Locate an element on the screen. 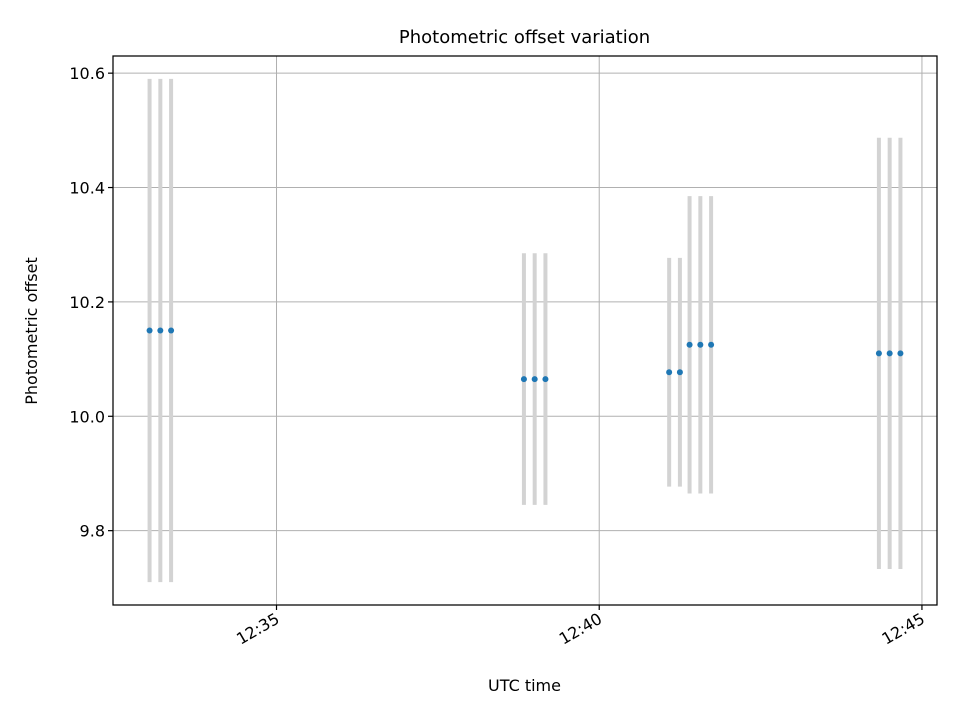 The image size is (960, 720). y-tick-label: 10.2 is located at coordinates (87, 302).